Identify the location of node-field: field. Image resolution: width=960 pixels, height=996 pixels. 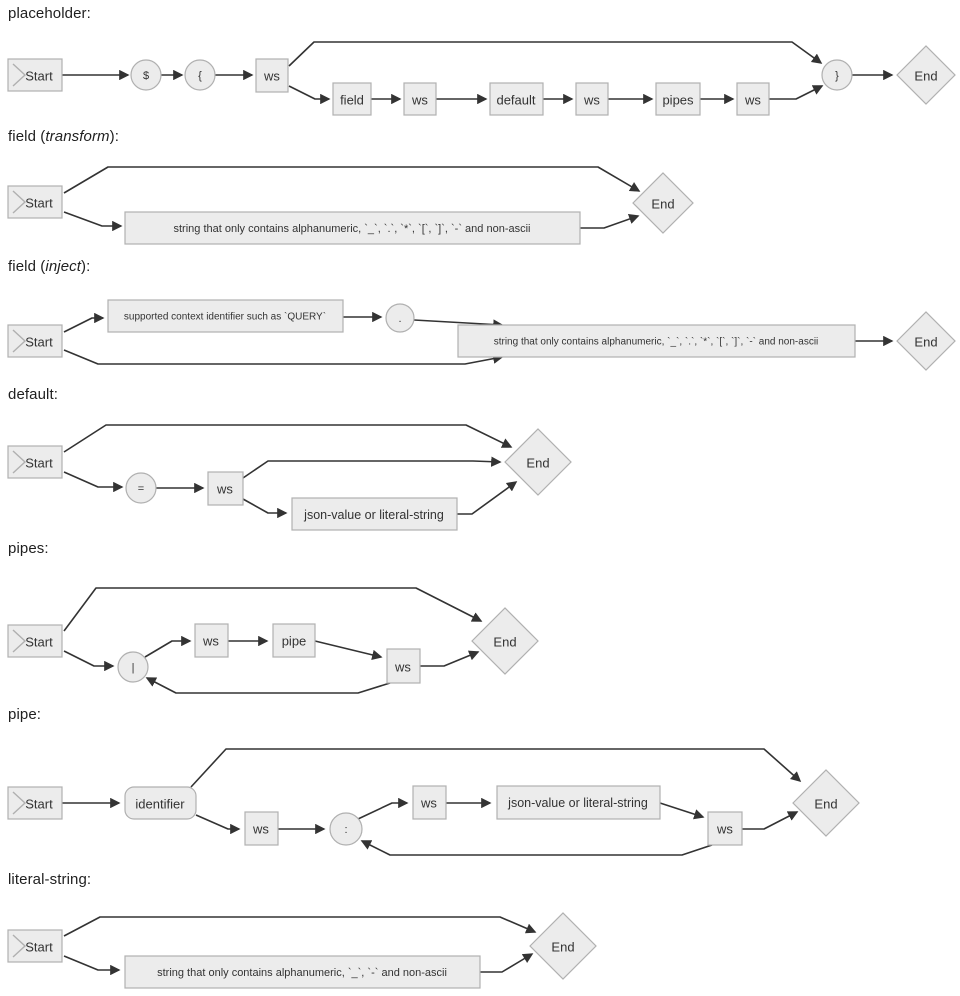
(352, 99).